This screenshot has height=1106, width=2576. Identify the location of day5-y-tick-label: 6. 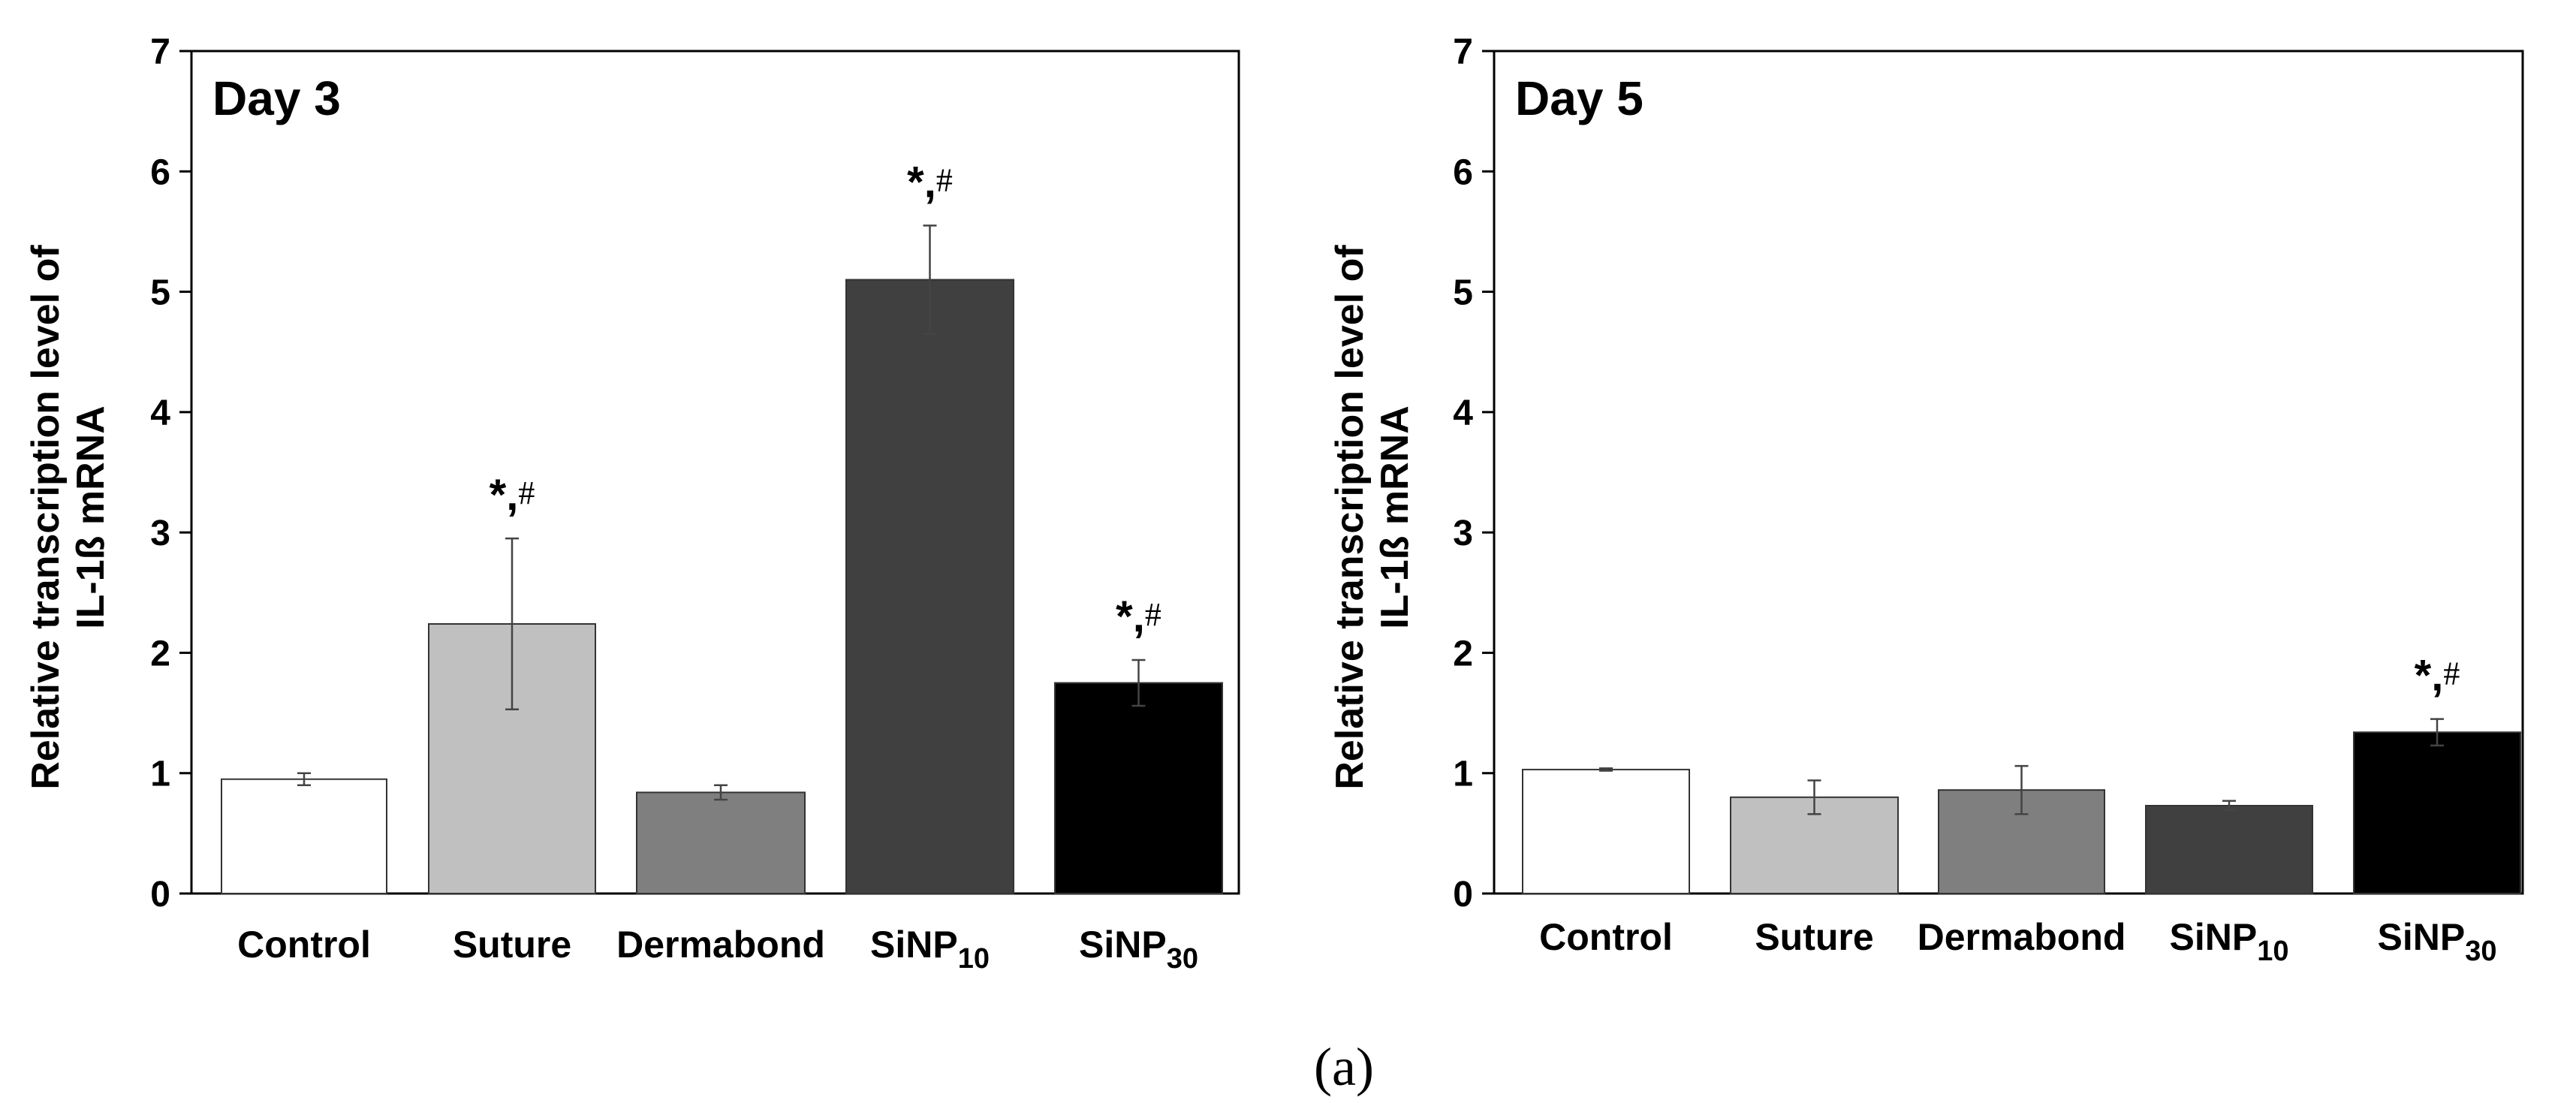
(1463, 172).